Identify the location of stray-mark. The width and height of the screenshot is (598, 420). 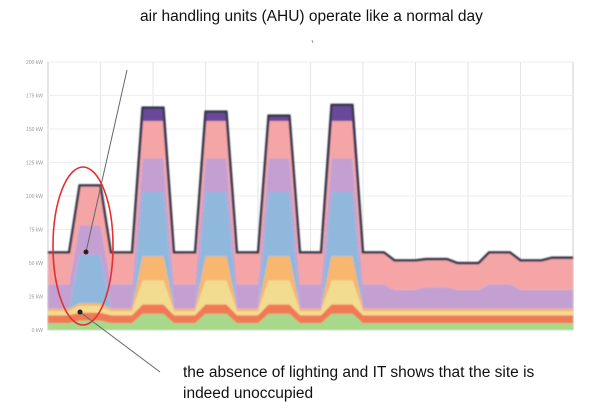
(312, 41).